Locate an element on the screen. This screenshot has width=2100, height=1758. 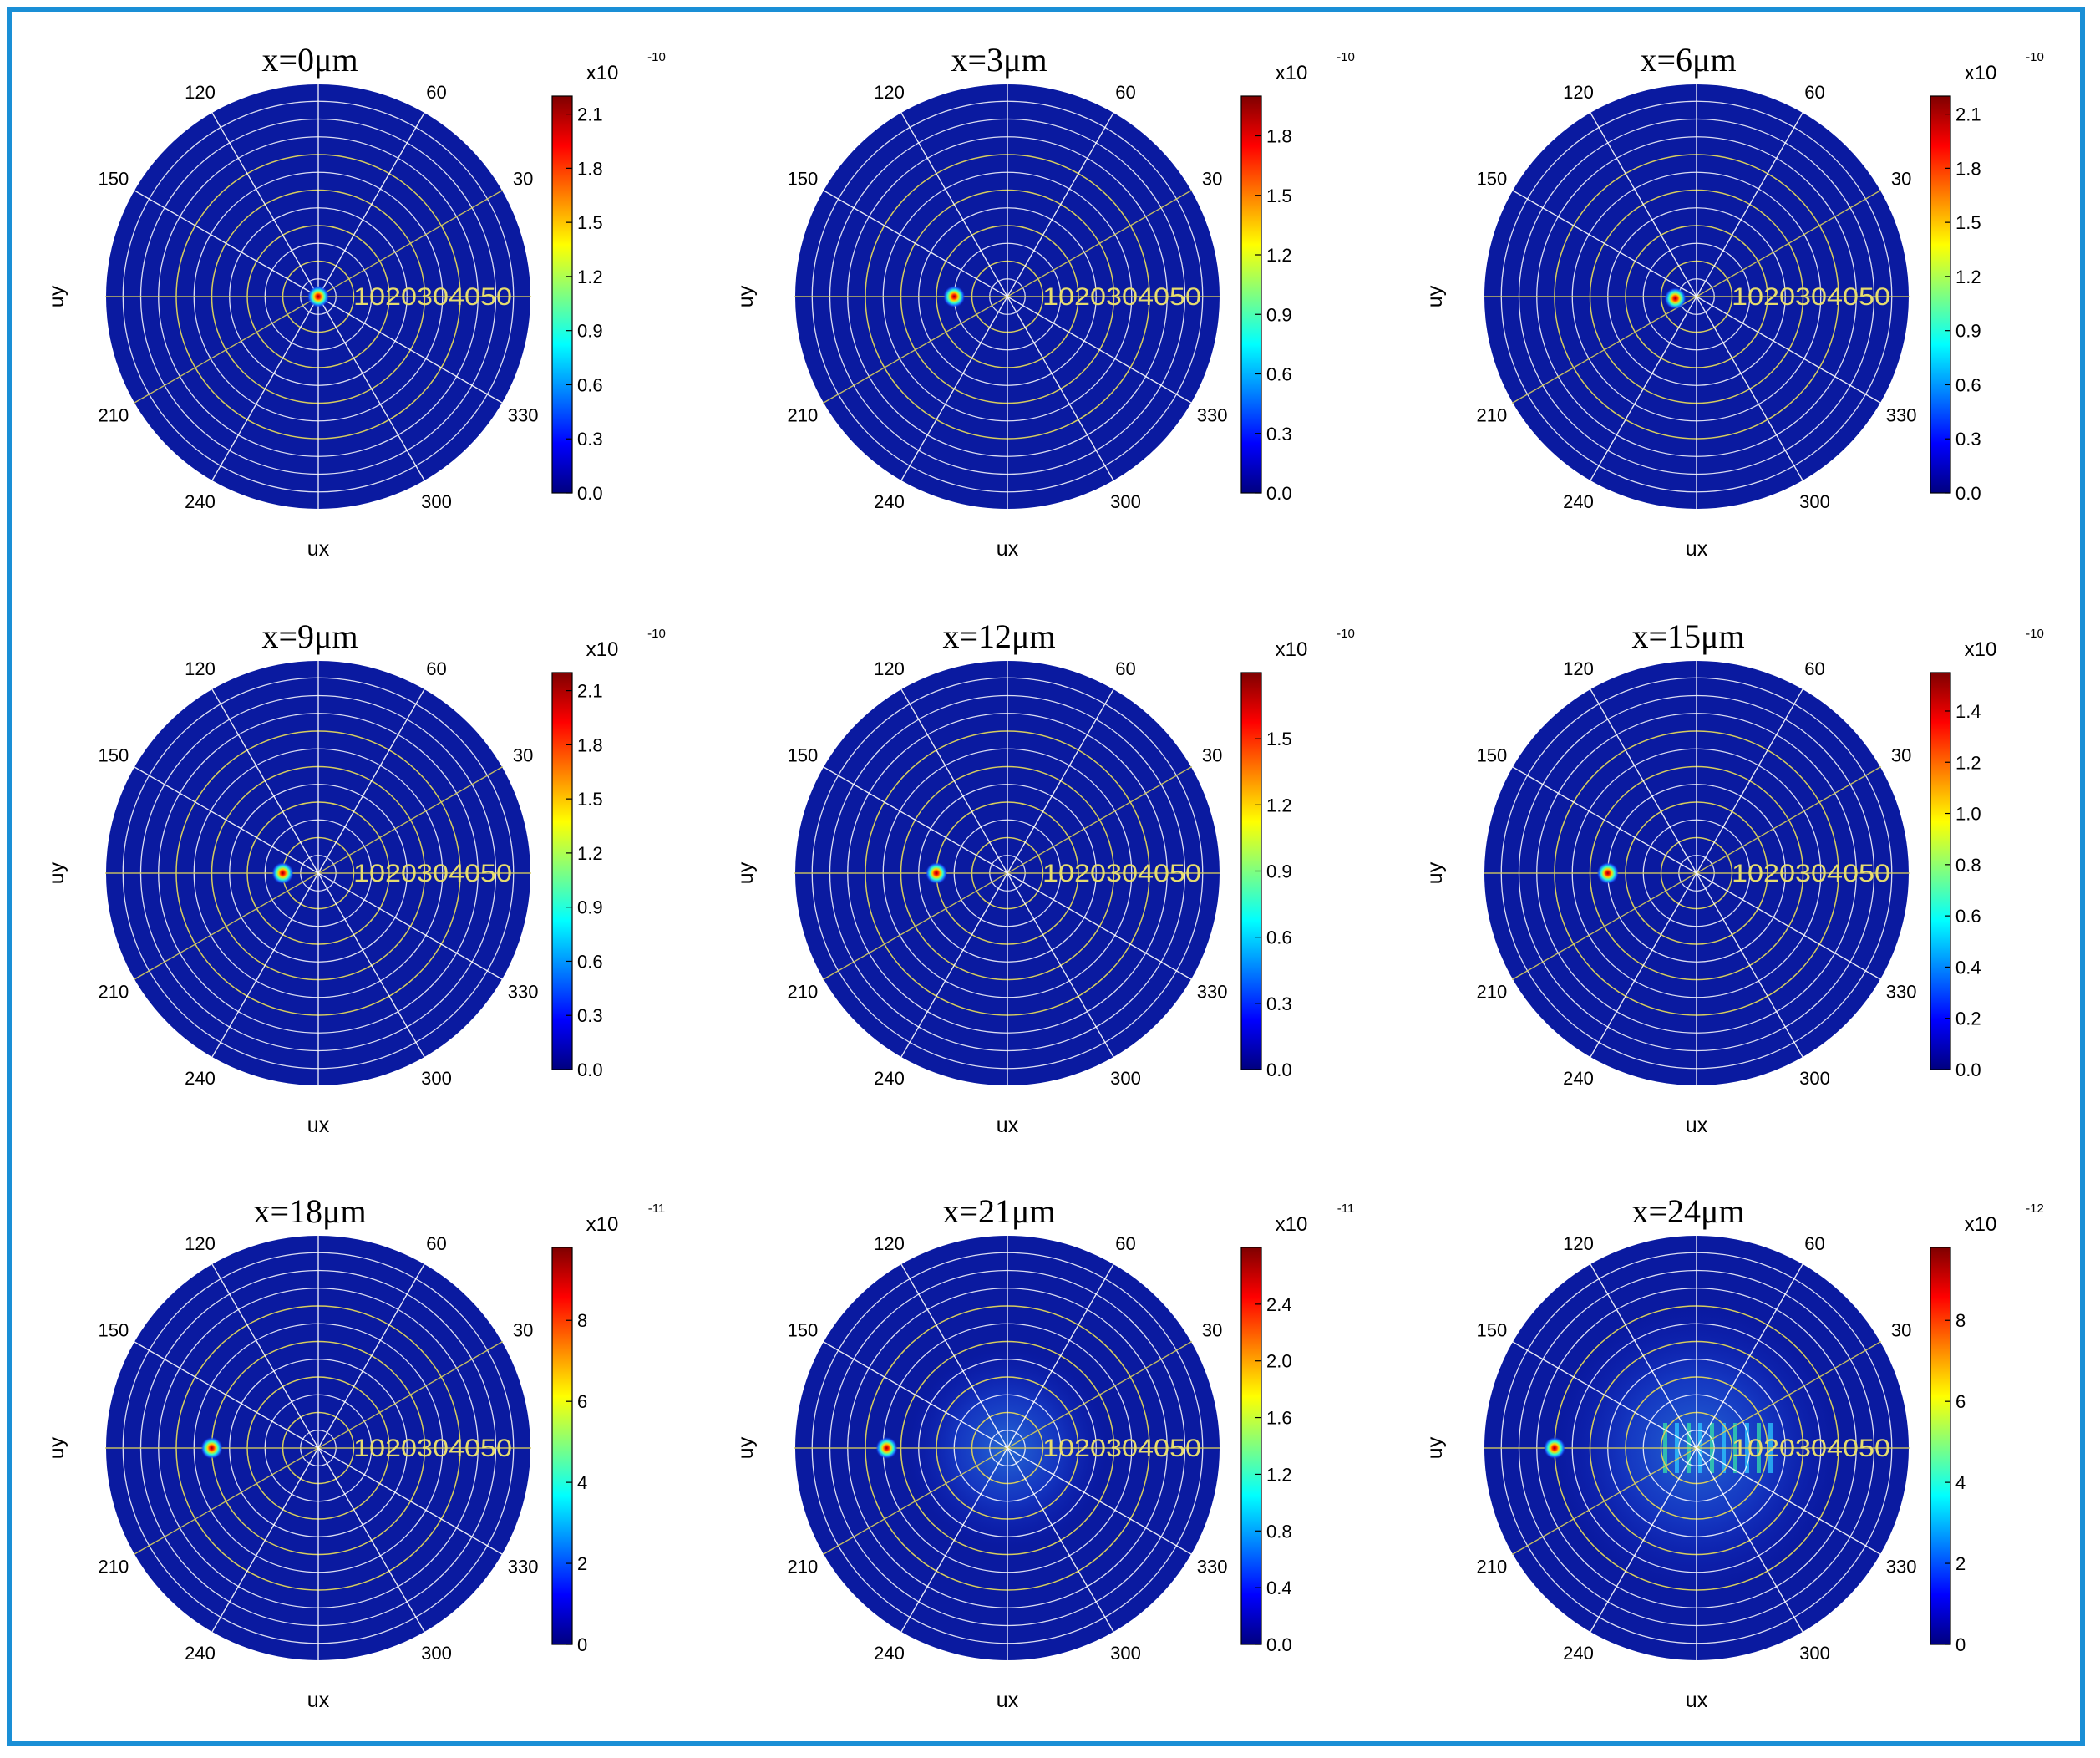
panel-title: x=24μm is located at coordinates (1687, 1211).